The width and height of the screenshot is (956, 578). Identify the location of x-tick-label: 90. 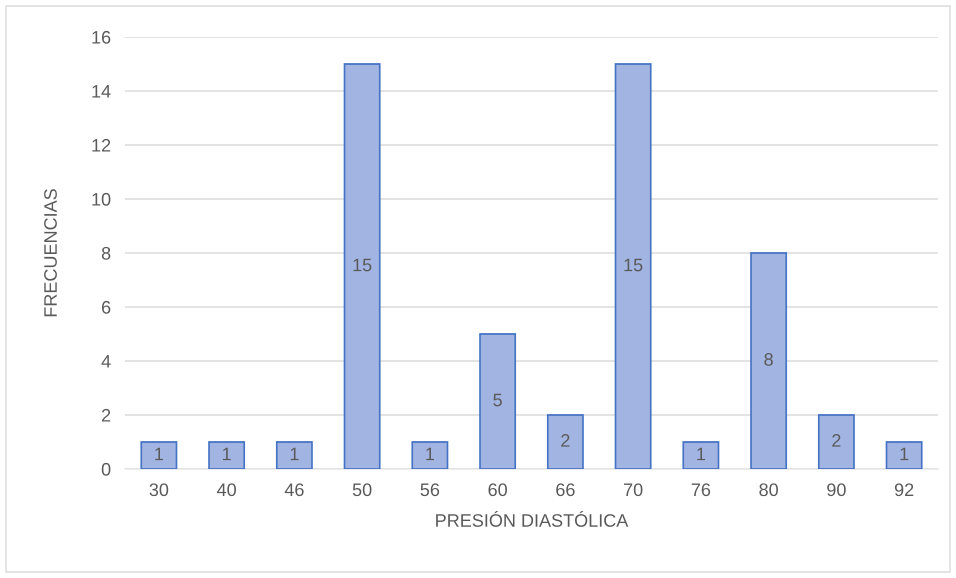
(836, 489).